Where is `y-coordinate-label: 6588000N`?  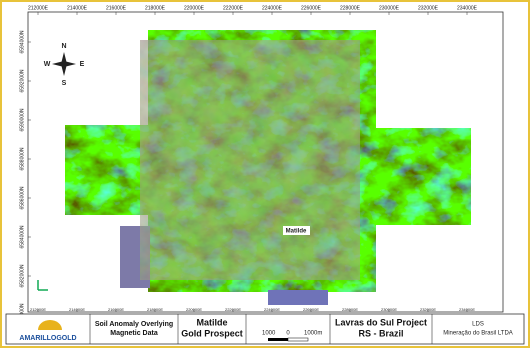
y-coordinate-label: 6588000N is located at coordinates (22, 158).